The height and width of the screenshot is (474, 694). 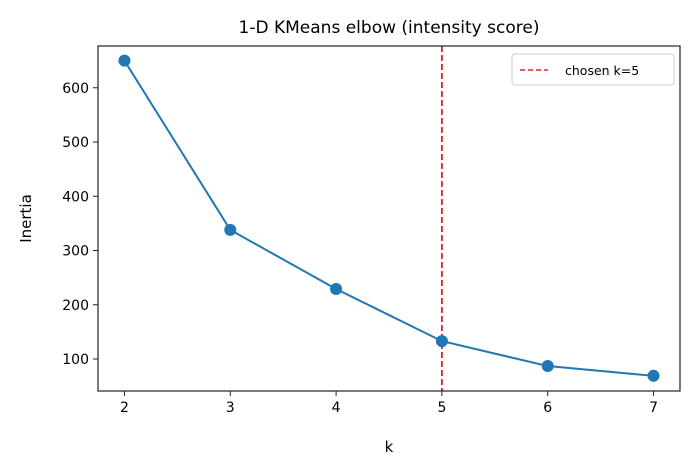 I want to click on y-tick-label: 500, so click(x=75, y=143).